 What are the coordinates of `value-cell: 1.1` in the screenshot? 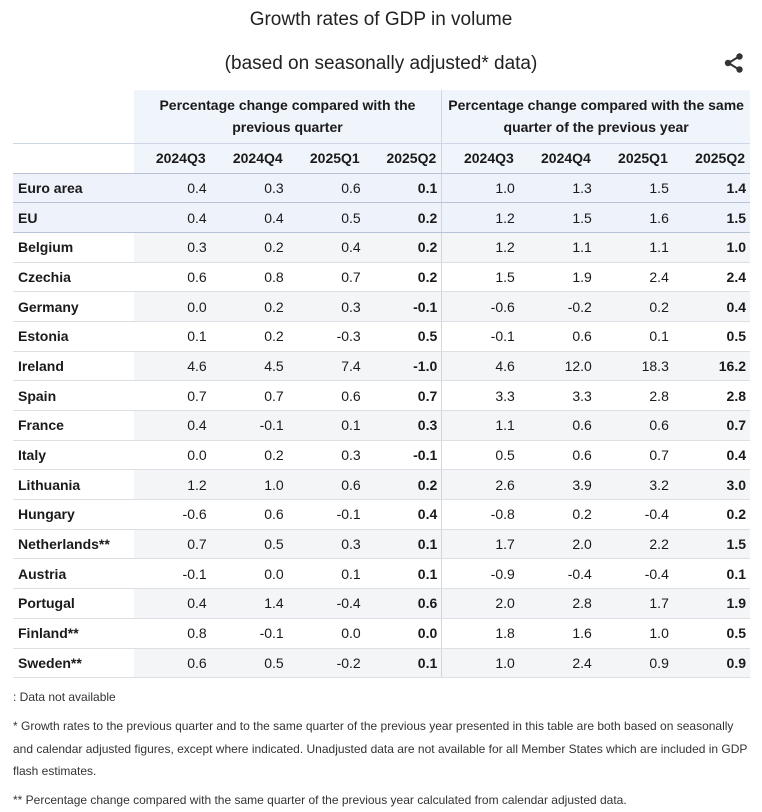 It's located at (557, 247).